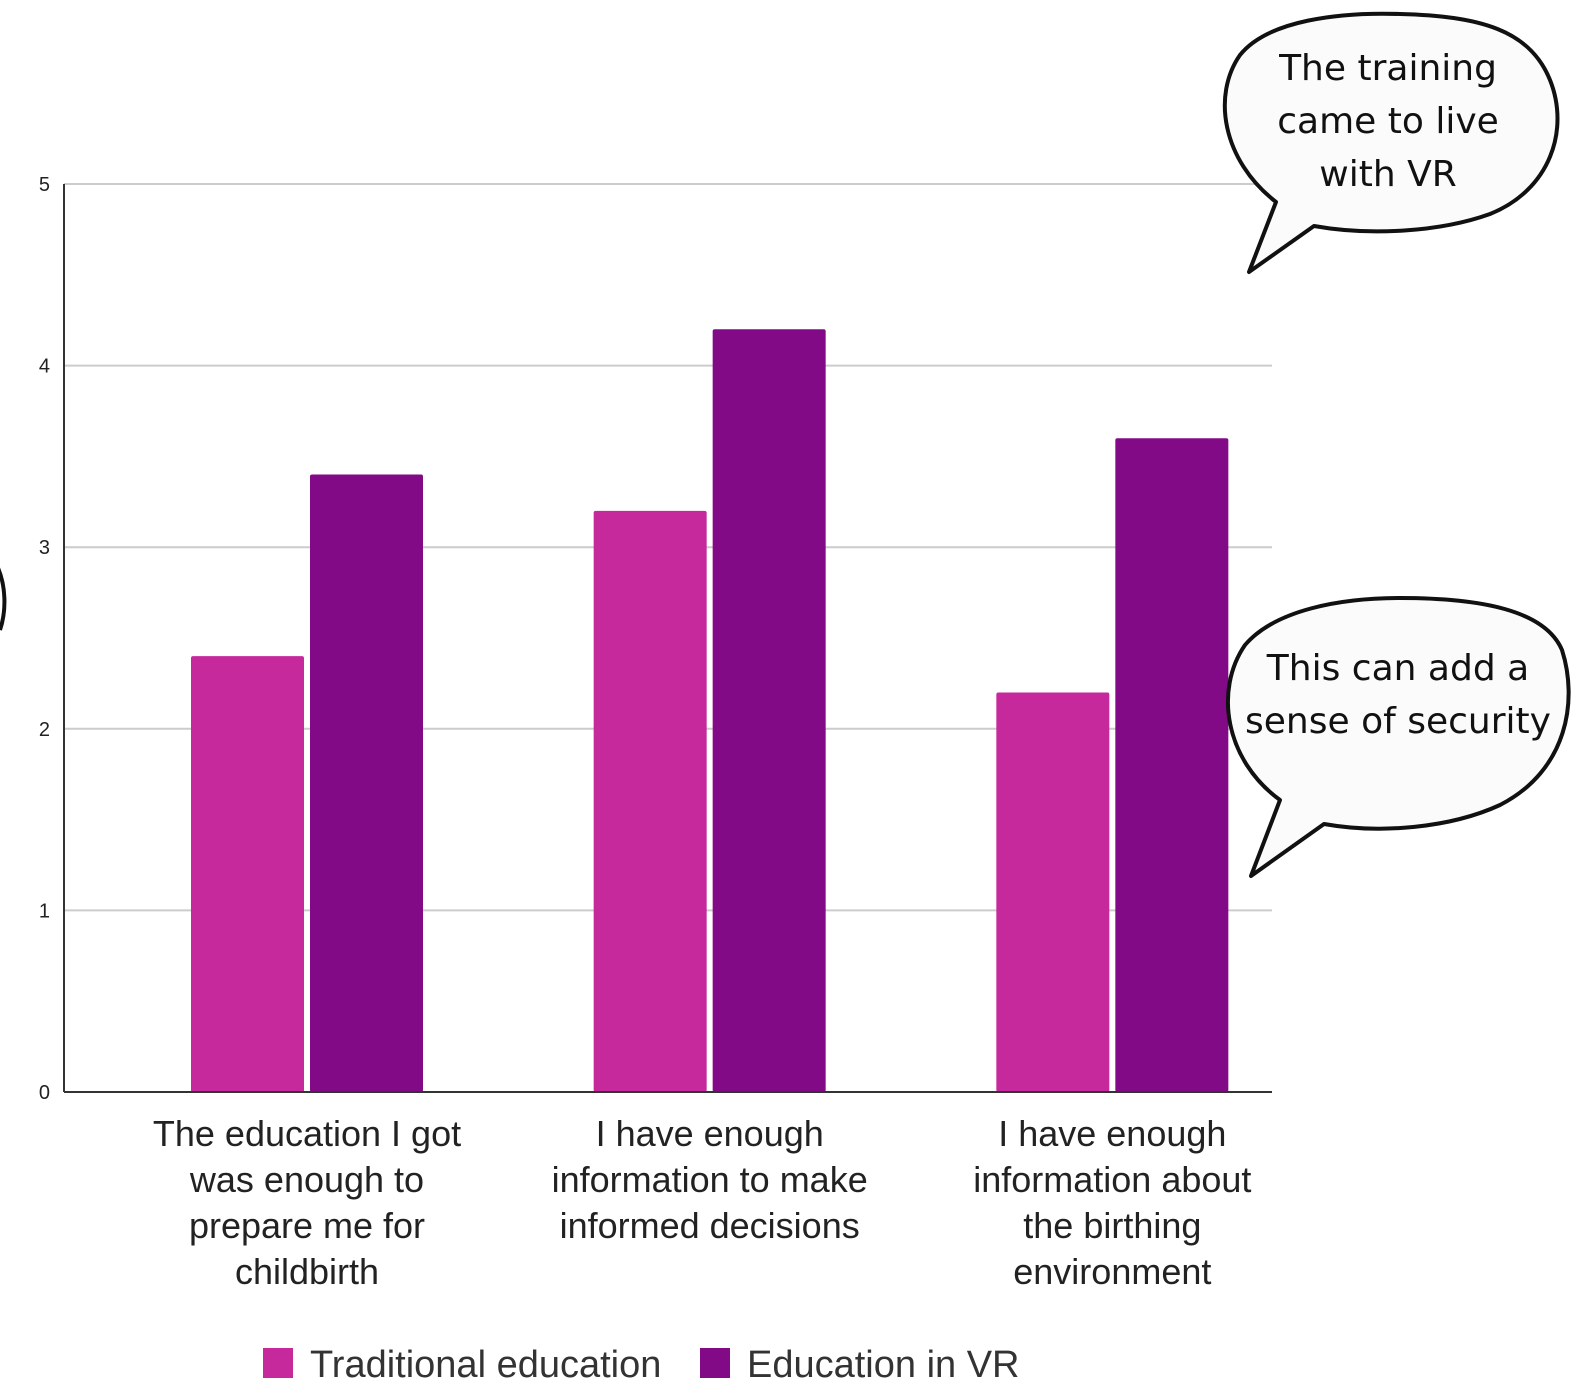 The image size is (1577, 1394). I want to click on category-label-3-line-2: information about, so click(1112, 1179).